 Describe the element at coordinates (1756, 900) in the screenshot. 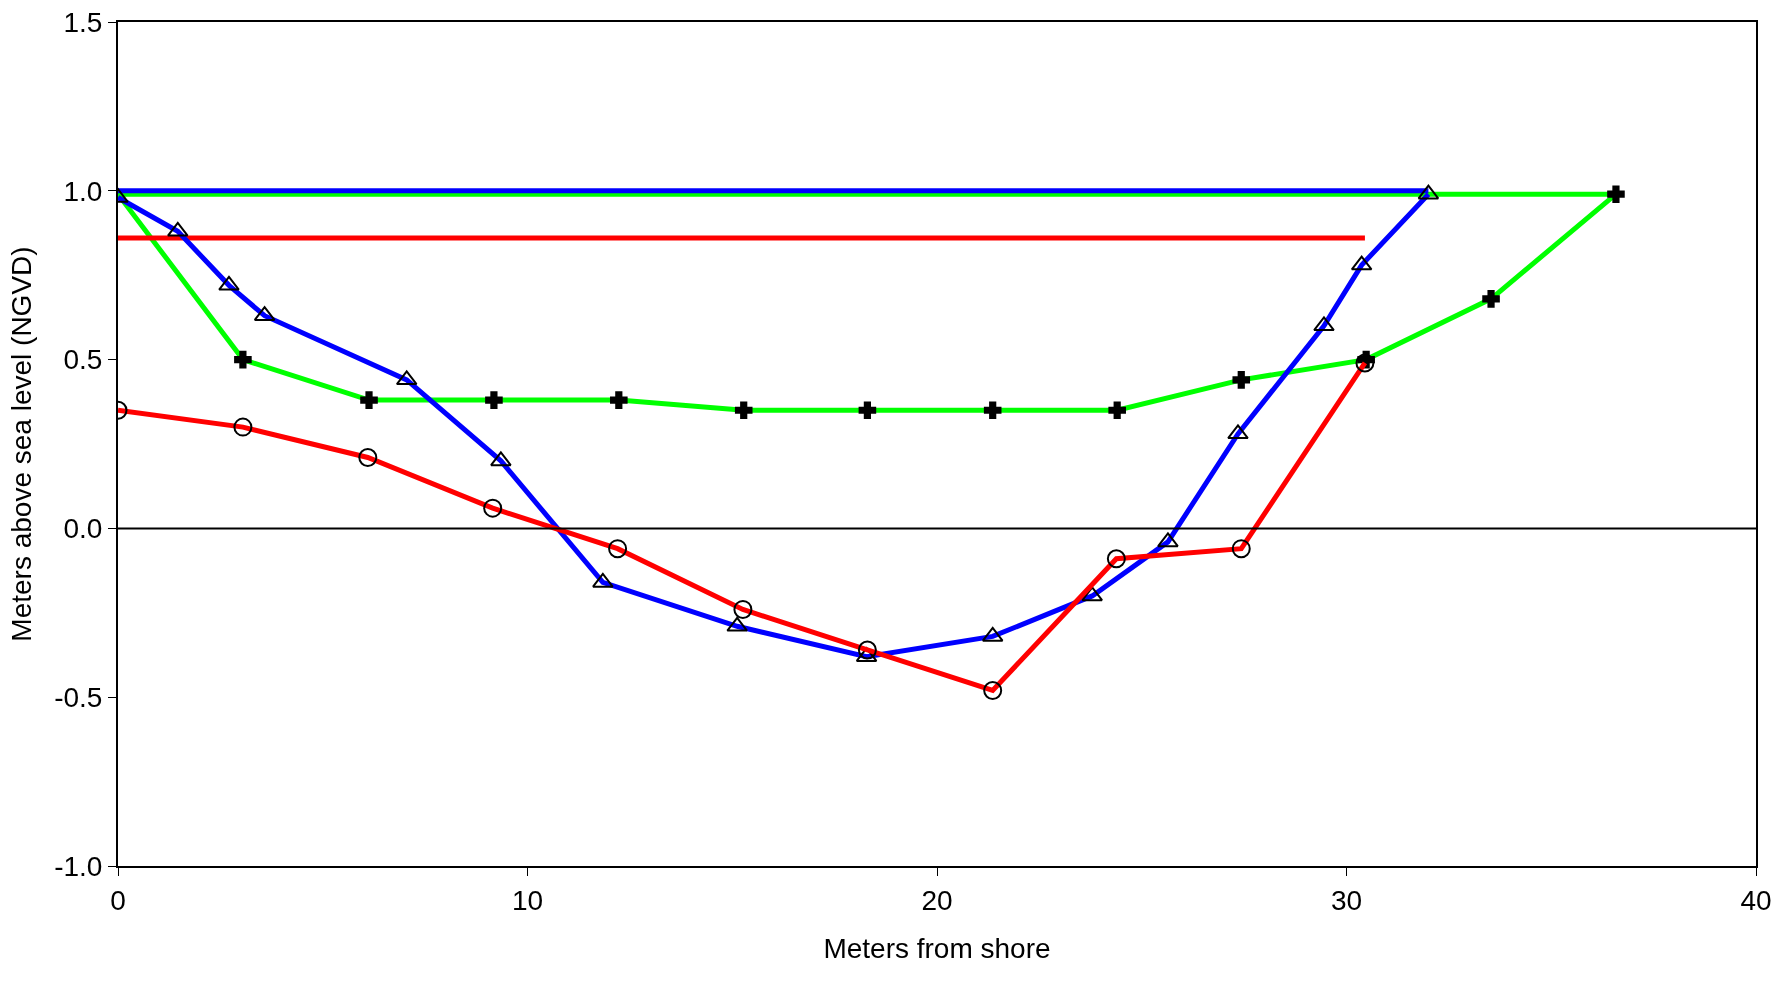

I see `x-tick-label: 40` at that location.